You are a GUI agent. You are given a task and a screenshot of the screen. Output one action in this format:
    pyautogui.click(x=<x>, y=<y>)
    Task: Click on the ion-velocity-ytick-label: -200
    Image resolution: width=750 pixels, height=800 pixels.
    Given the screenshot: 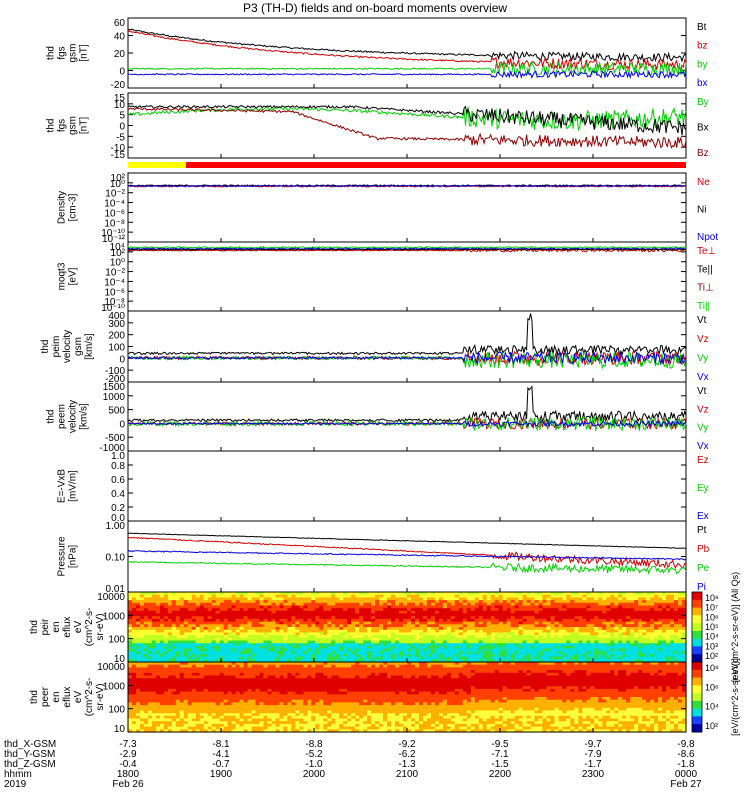 What is the action you would take?
    pyautogui.click(x=115, y=379)
    